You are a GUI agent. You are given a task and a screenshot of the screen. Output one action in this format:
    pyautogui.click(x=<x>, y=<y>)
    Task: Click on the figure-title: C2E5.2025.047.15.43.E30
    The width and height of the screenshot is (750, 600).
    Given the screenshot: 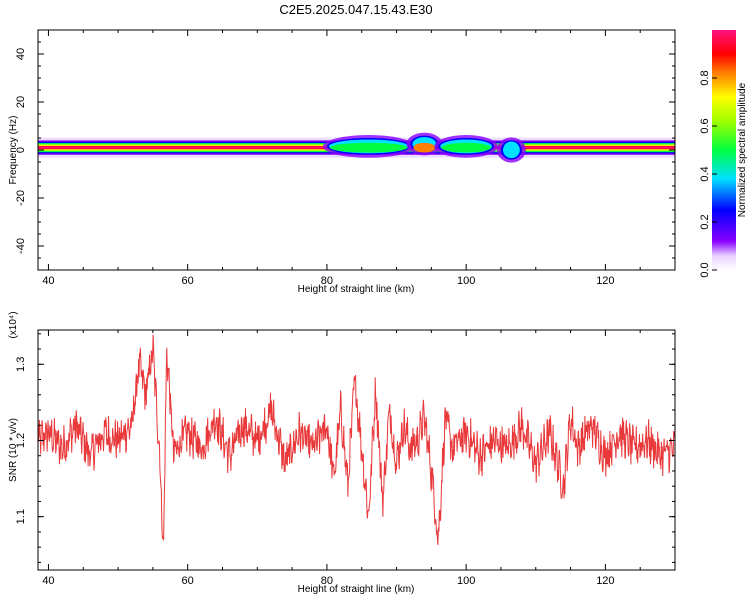 What is the action you would take?
    pyautogui.click(x=355, y=9)
    